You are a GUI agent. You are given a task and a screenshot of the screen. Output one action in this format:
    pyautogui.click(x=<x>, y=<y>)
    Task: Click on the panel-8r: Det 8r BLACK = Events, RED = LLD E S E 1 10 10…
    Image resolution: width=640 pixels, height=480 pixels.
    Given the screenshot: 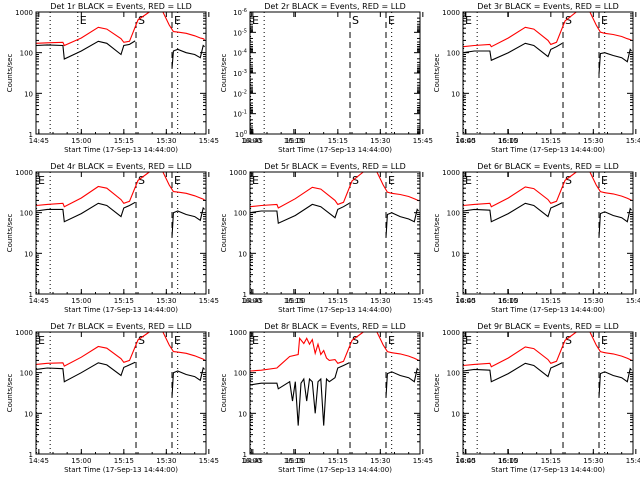 What is the action you would take?
    pyautogui.click(x=369, y=398)
    